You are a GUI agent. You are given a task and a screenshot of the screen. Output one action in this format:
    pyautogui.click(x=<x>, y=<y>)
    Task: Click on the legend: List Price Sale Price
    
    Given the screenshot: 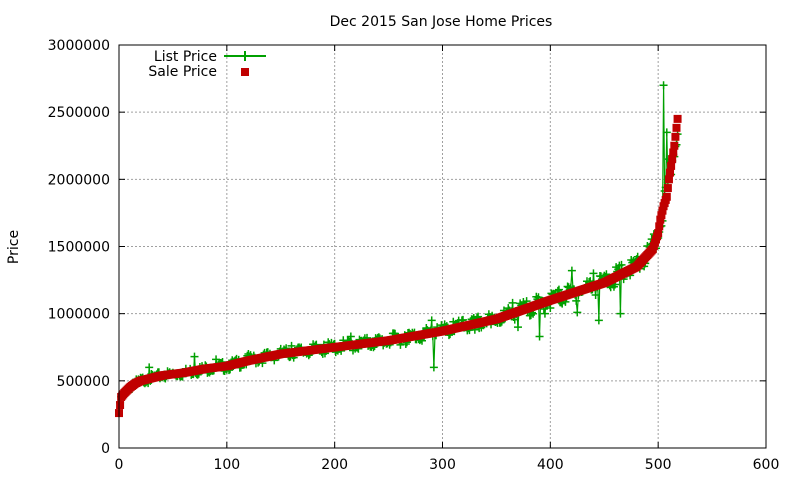 What is the action you would take?
    pyautogui.click(x=207, y=64)
    